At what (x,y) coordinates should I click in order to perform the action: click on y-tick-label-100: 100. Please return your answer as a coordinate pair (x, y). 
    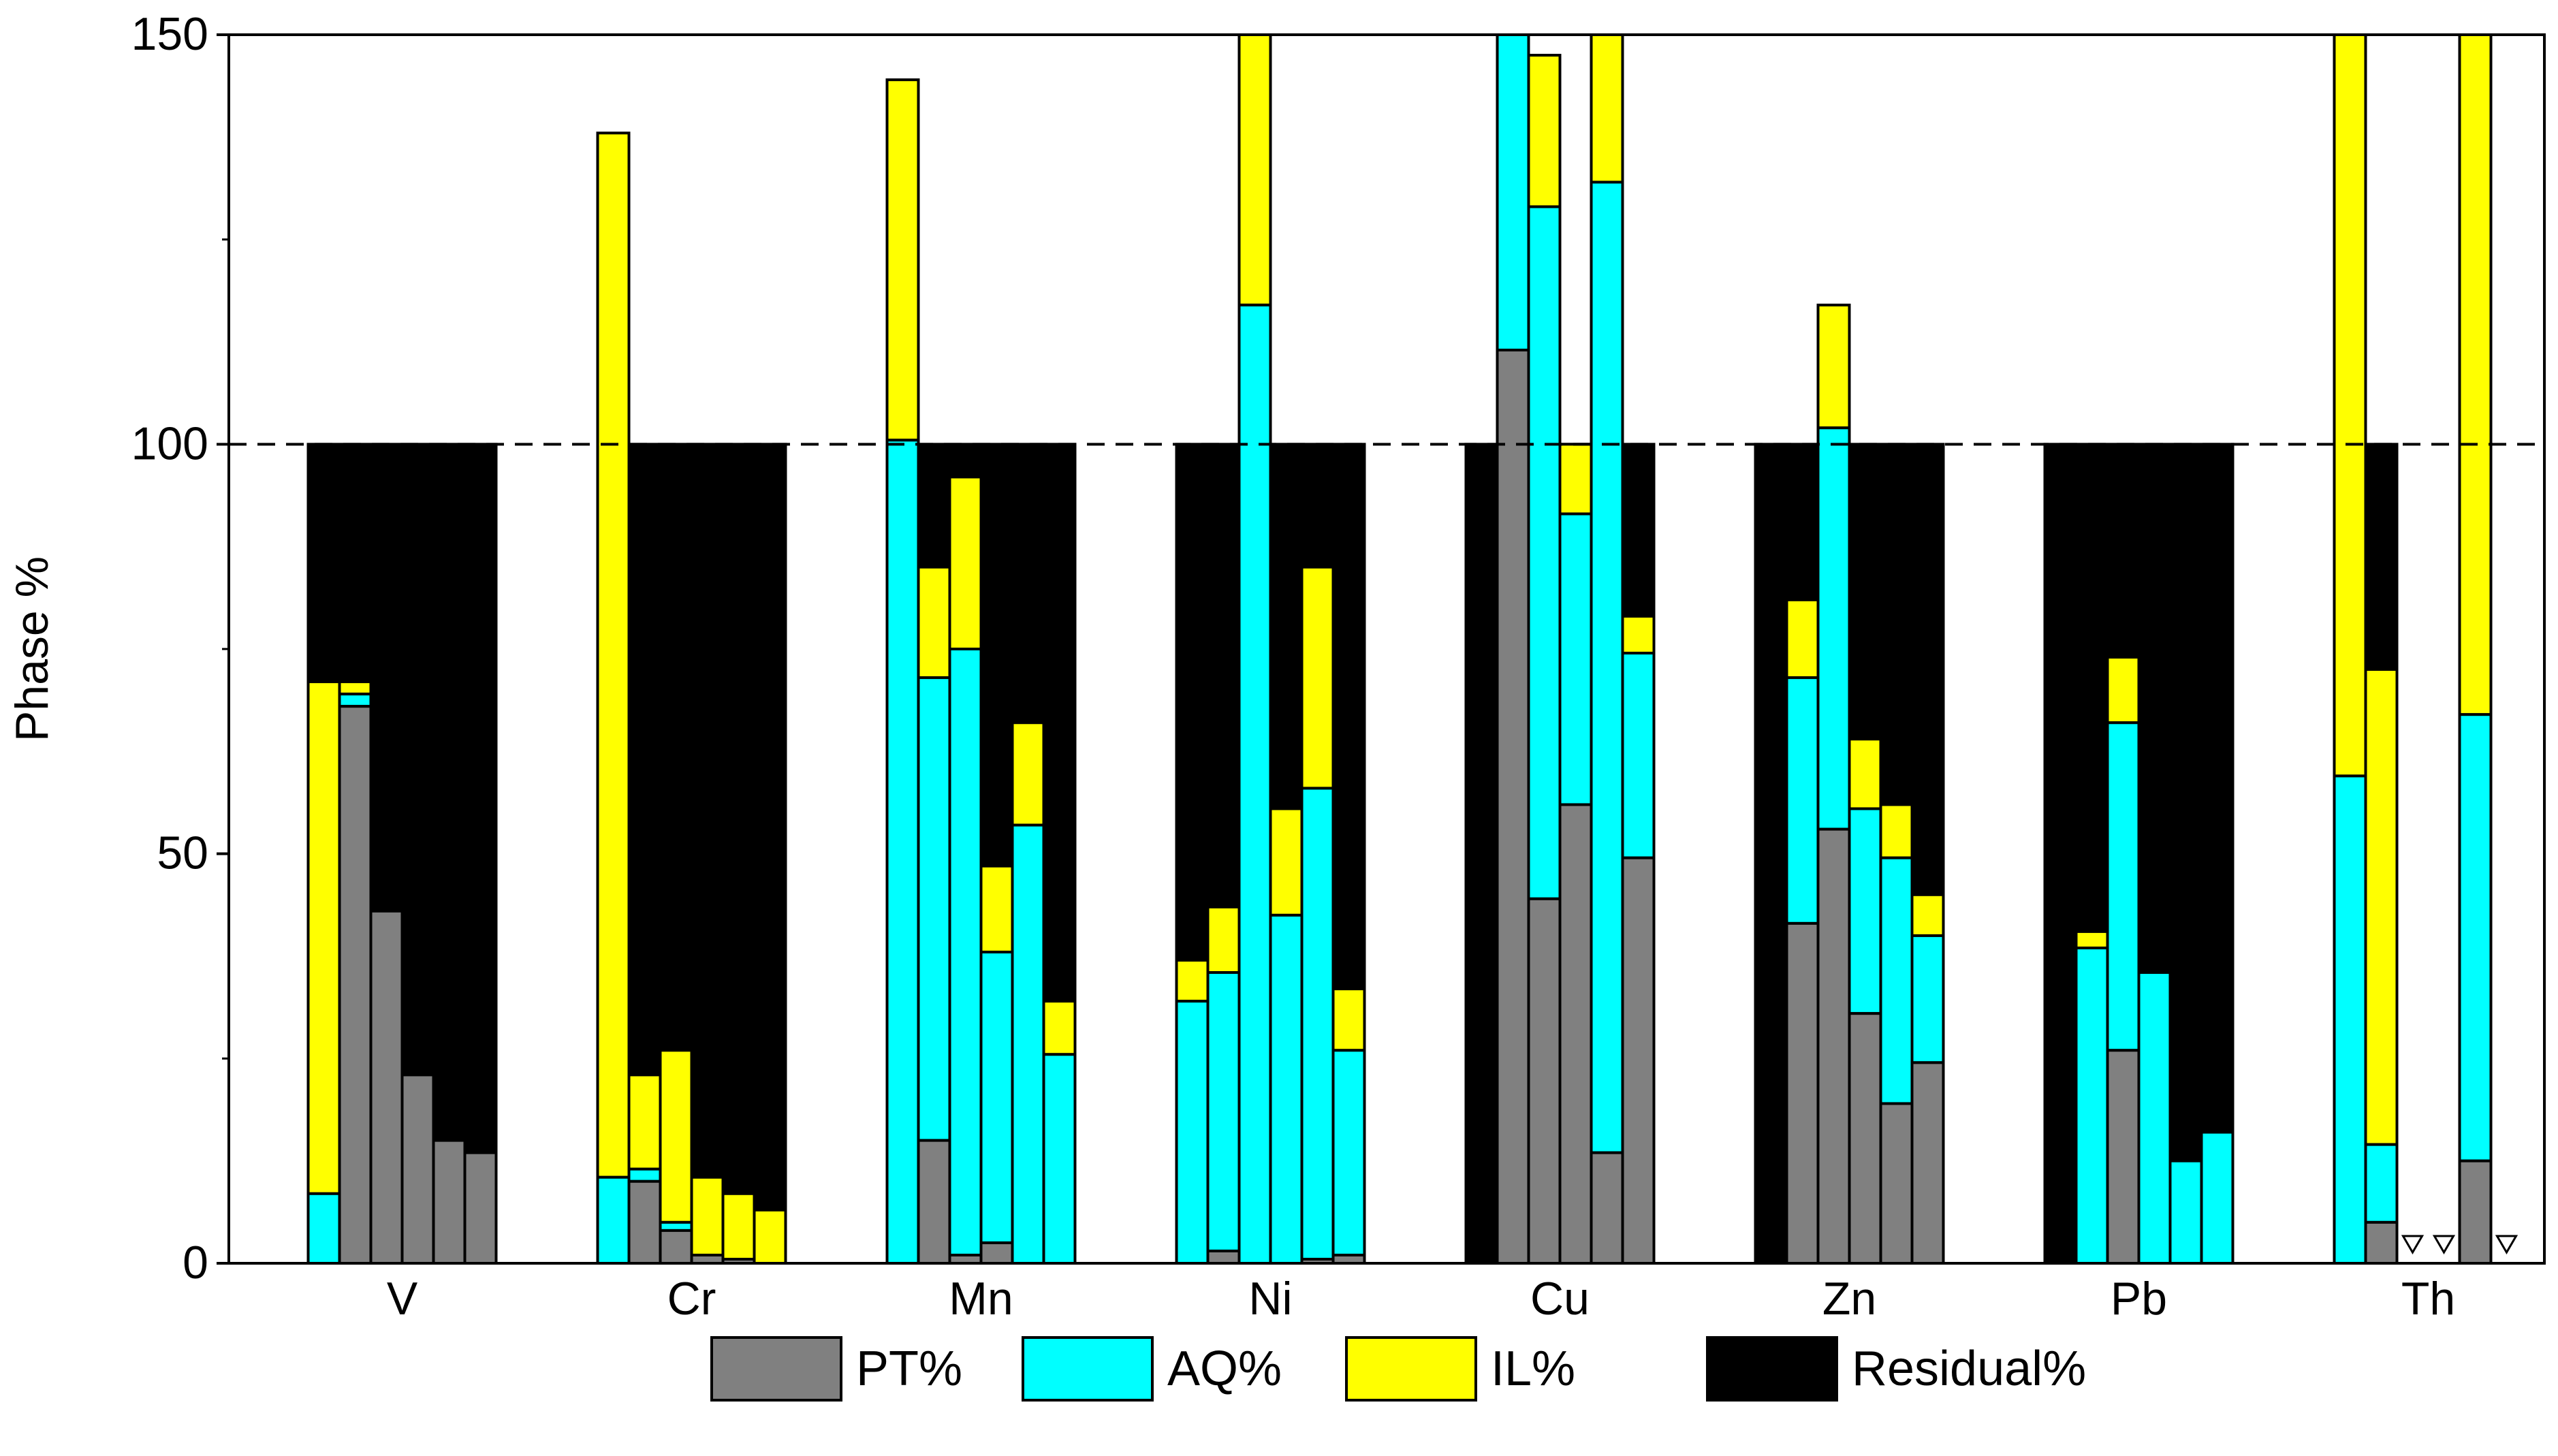
    Looking at the image, I should click on (169, 443).